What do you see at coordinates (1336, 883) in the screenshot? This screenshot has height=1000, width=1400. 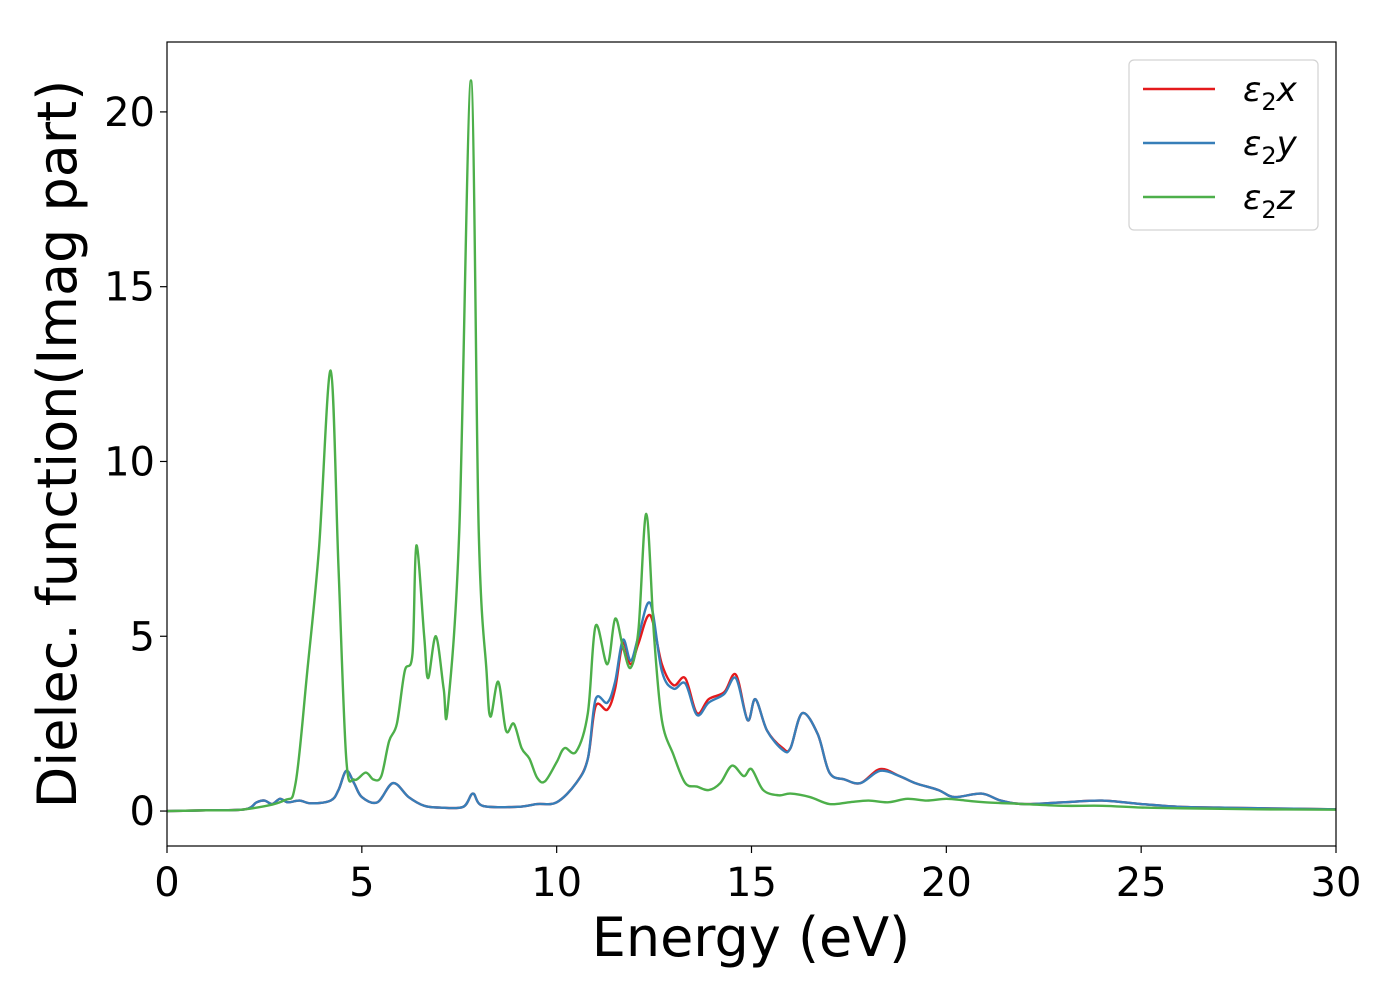 I see `x-tick-label: 30` at bounding box center [1336, 883].